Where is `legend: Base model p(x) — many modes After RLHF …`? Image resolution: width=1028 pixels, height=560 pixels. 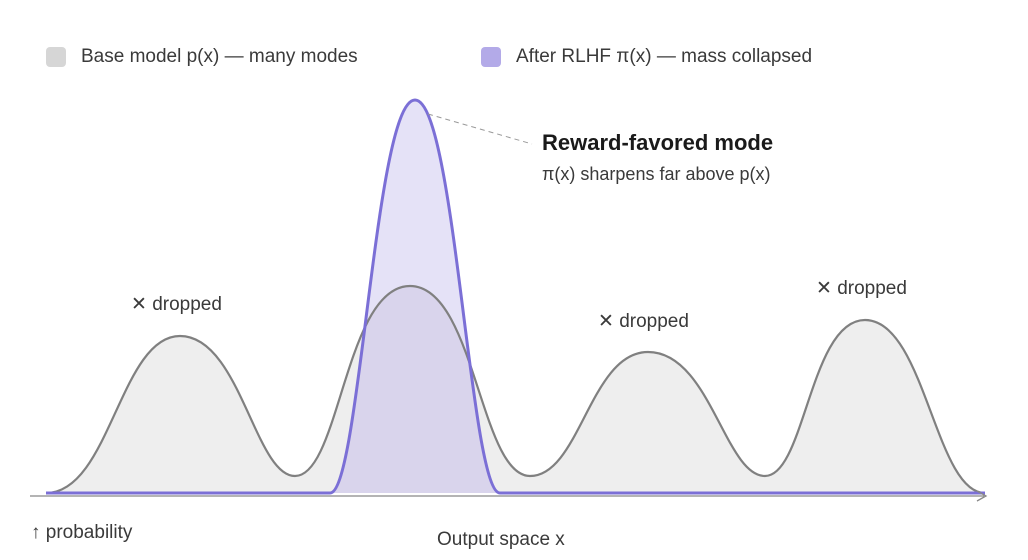
legend: Base model p(x) — many modes After RLHF … is located at coordinates (429, 57).